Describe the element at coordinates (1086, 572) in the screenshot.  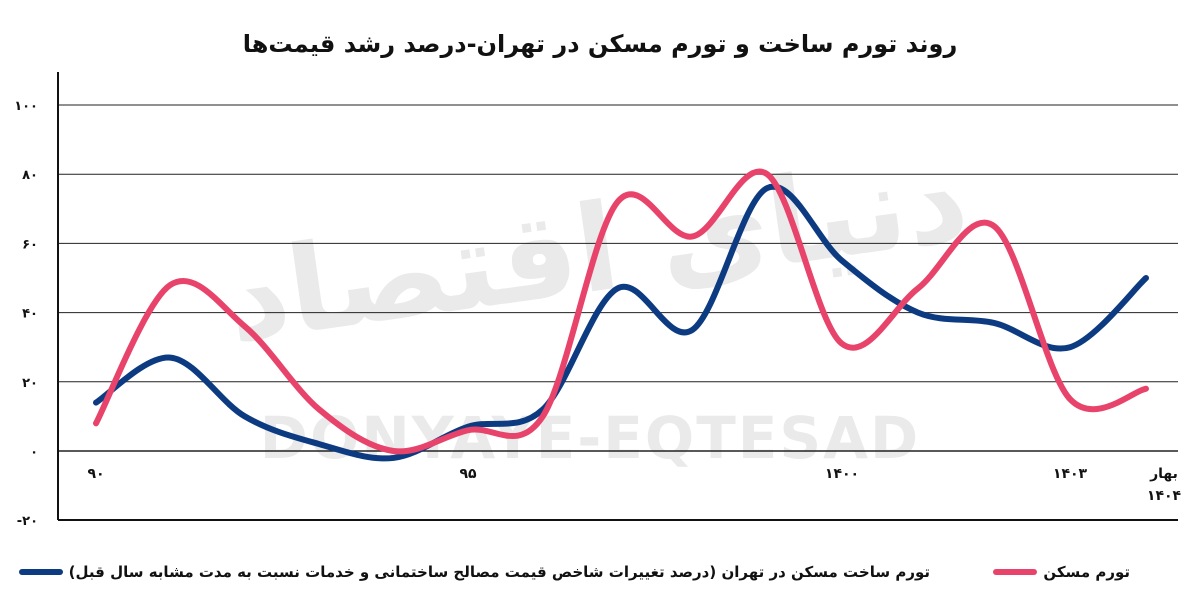
I see `legend-label-housing: تورم مسکن` at that location.